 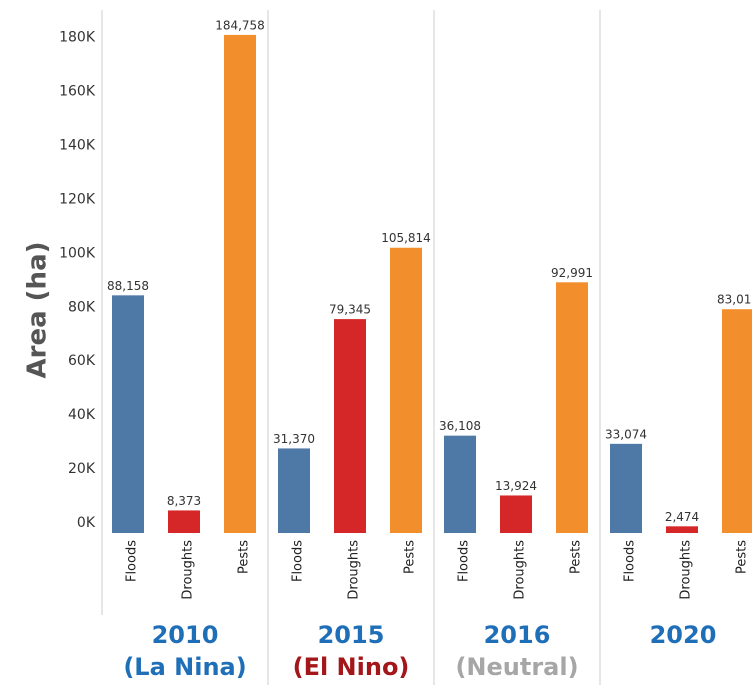 What do you see at coordinates (185, 635) in the screenshot?
I see `panel-year: 2010` at bounding box center [185, 635].